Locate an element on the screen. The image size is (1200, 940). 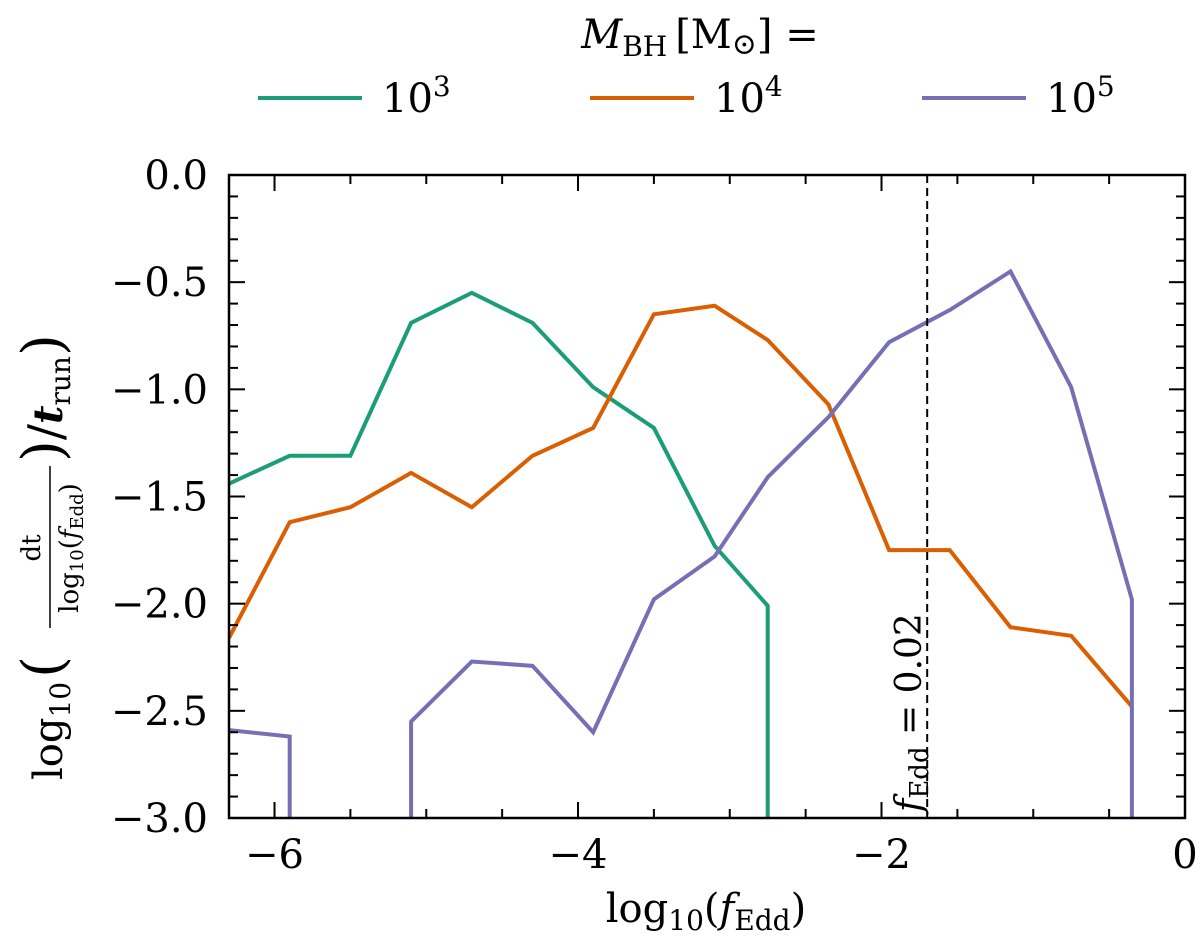
x-tick-label: 0 is located at coordinates (1184, 855).